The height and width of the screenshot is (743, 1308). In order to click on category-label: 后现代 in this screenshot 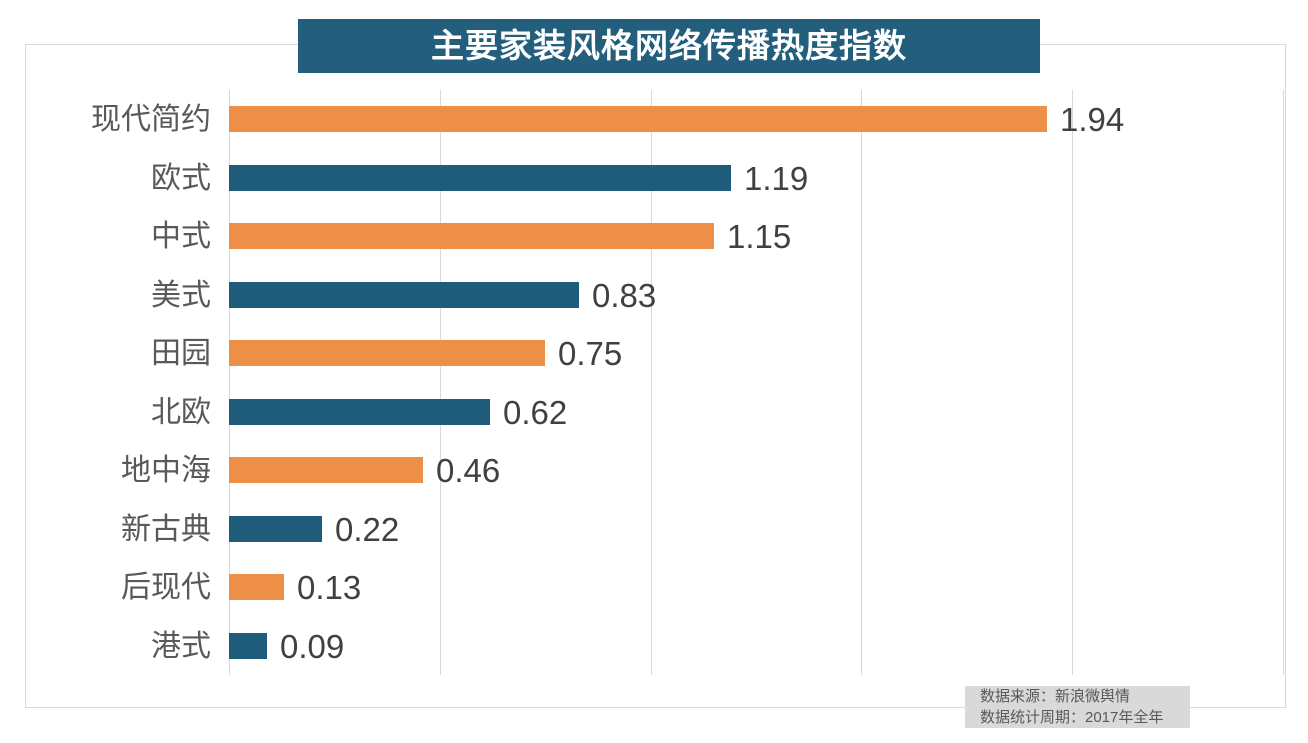, I will do `click(166, 587)`.